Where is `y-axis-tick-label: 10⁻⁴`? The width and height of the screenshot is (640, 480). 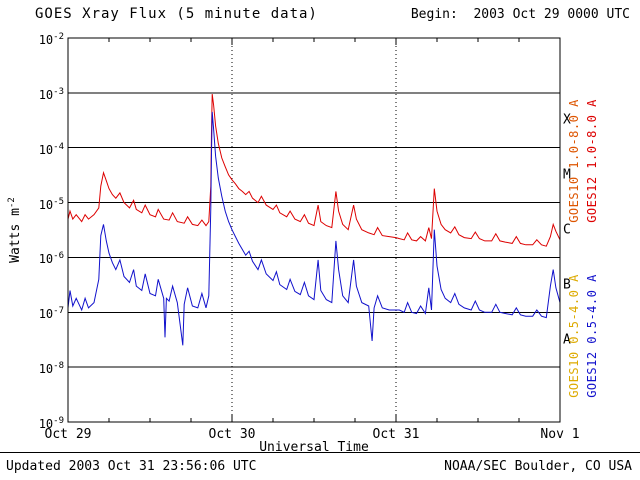 y-axis-tick-label: 10⁻⁴ is located at coordinates (51, 149).